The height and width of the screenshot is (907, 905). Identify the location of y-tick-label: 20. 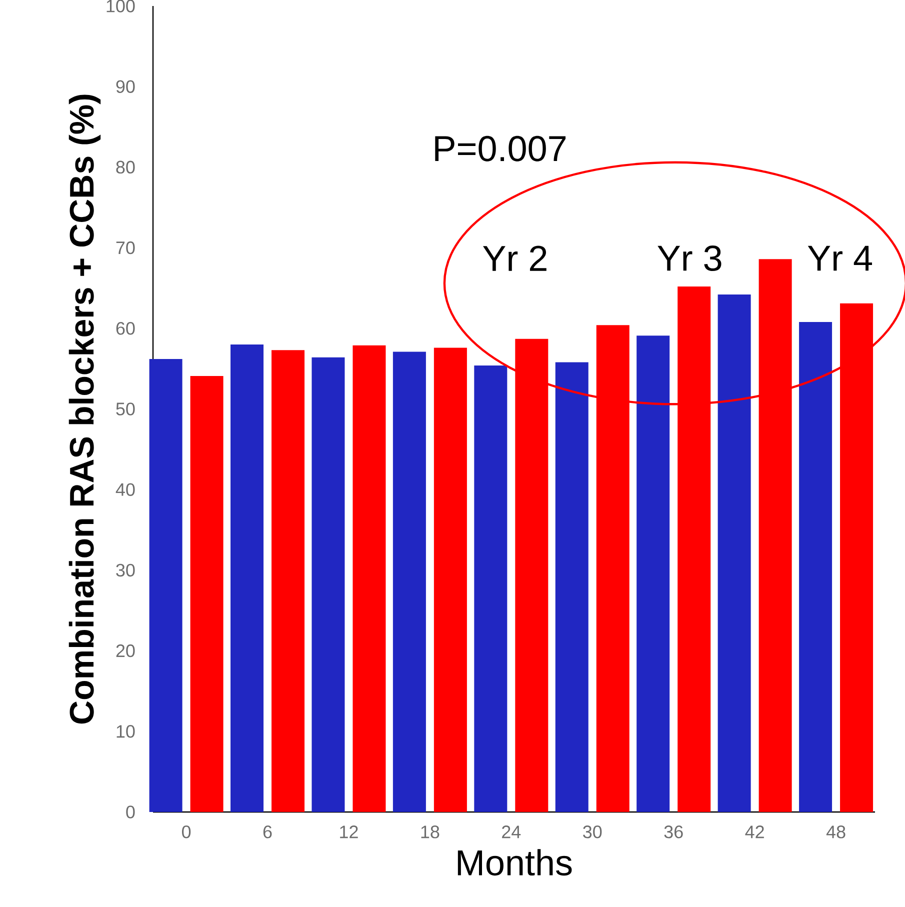
(125, 651).